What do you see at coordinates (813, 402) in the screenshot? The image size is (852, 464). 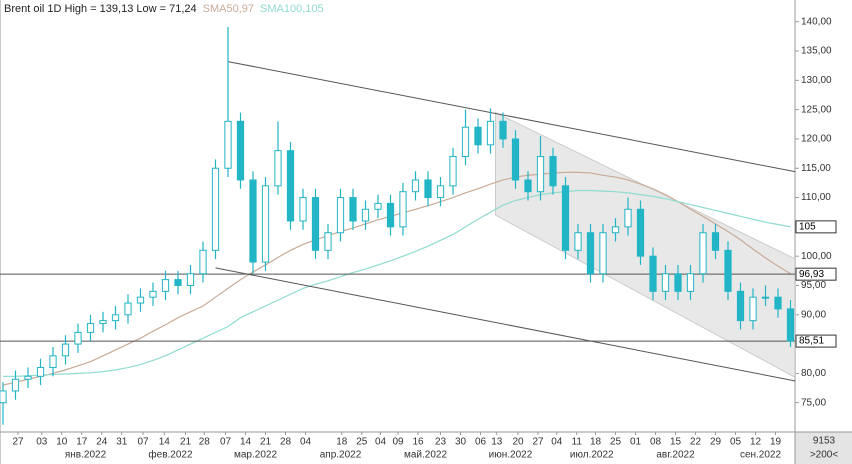 I see `y-tick-label: 75,00` at bounding box center [813, 402].